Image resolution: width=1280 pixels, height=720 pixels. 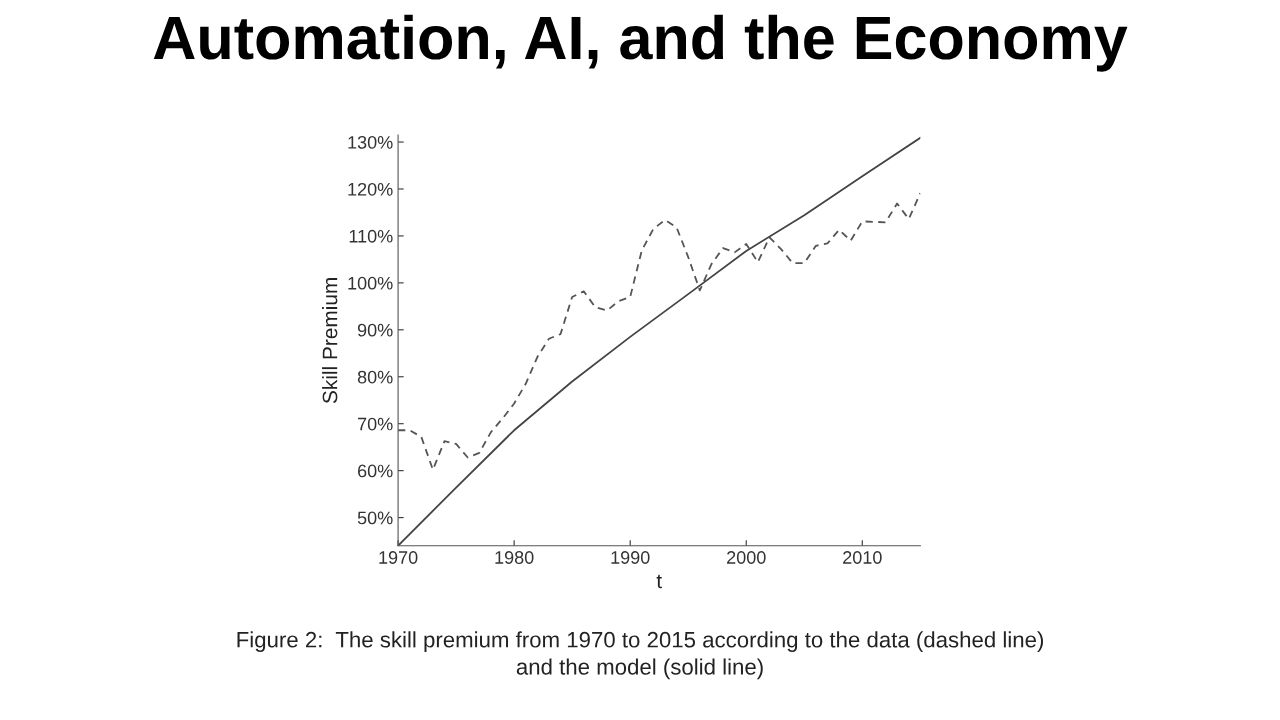 What do you see at coordinates (370, 283) in the screenshot?
I see `y-tick-label: 100%` at bounding box center [370, 283].